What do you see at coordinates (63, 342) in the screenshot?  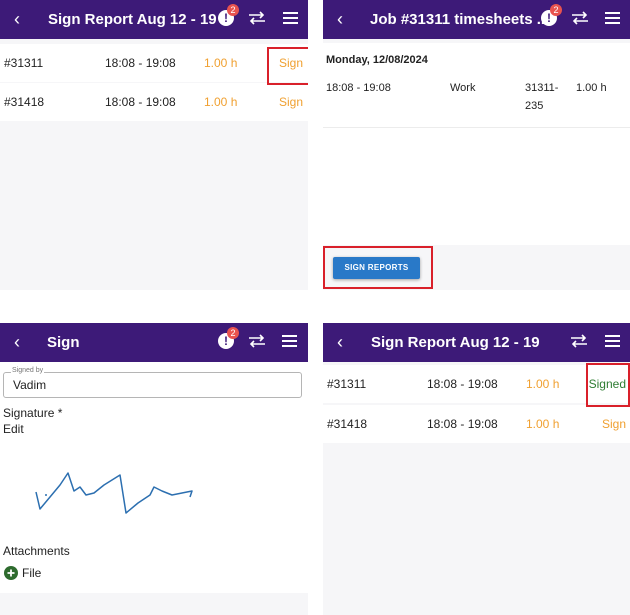 I see `page-title: Sign` at bounding box center [63, 342].